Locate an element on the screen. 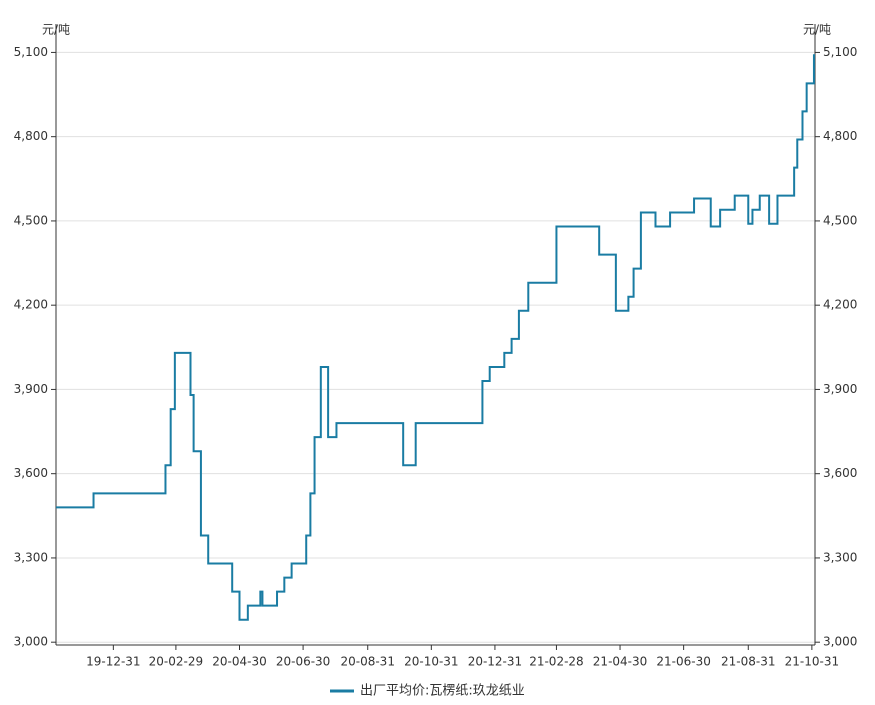  x-tick-label: 20-08-31 is located at coordinates (367, 662).